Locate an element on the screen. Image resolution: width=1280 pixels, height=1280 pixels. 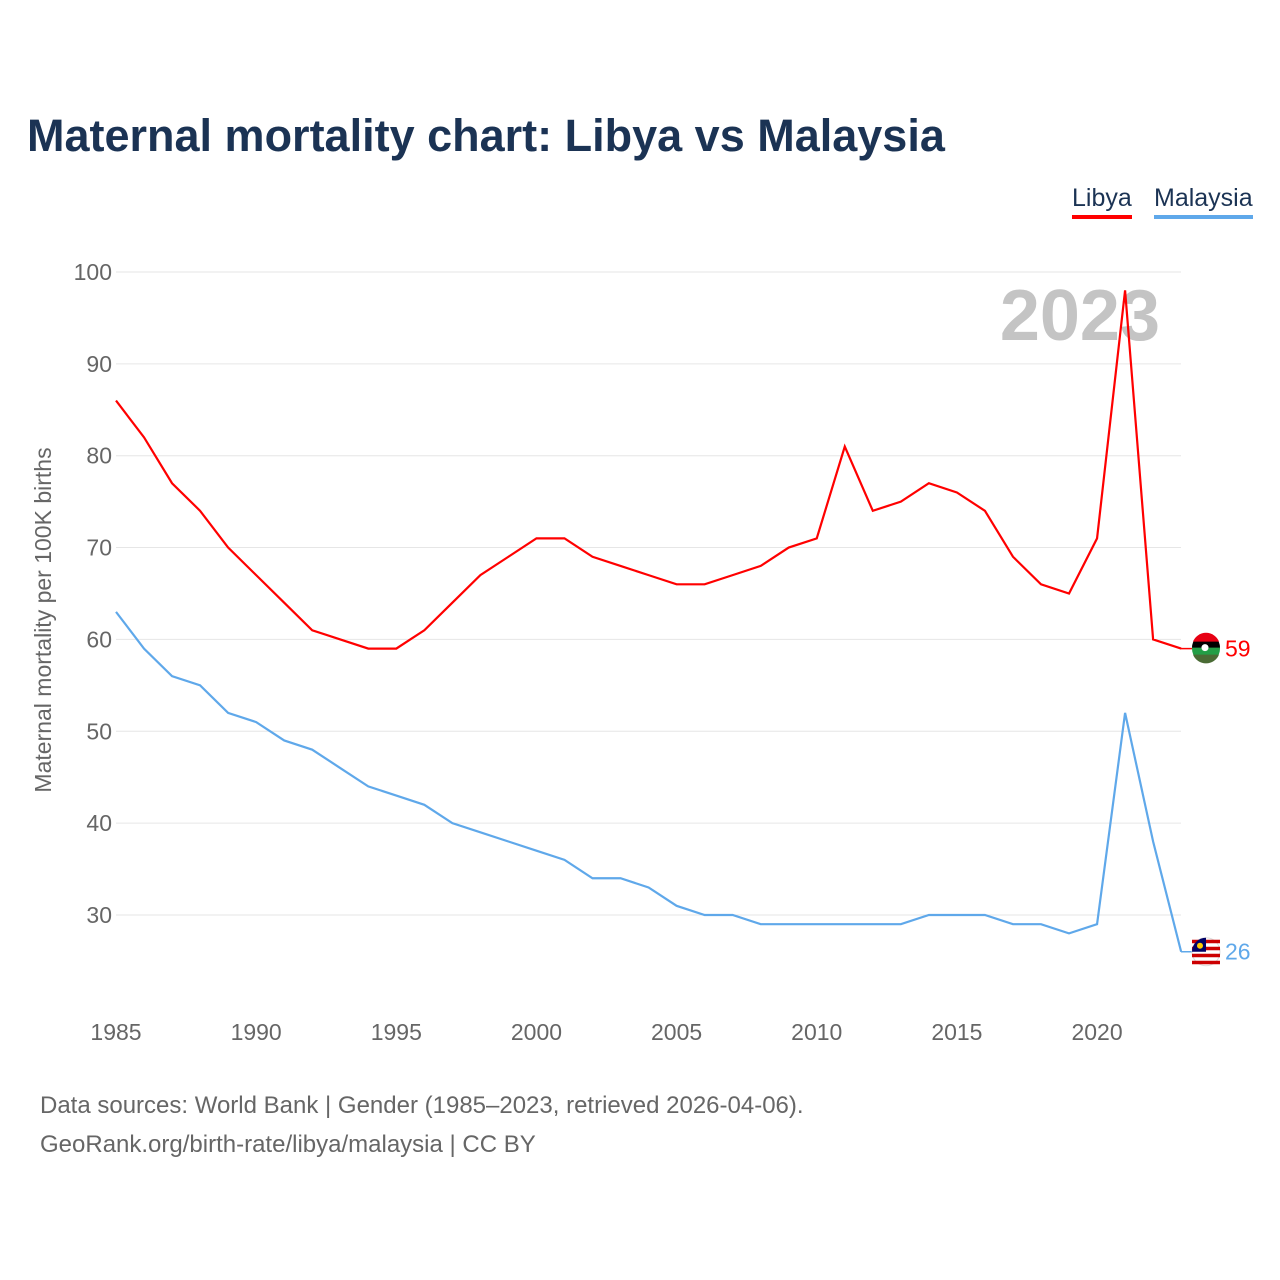
y-axis-label: Maternal mortality per 100K births is located at coordinates (43, 619).